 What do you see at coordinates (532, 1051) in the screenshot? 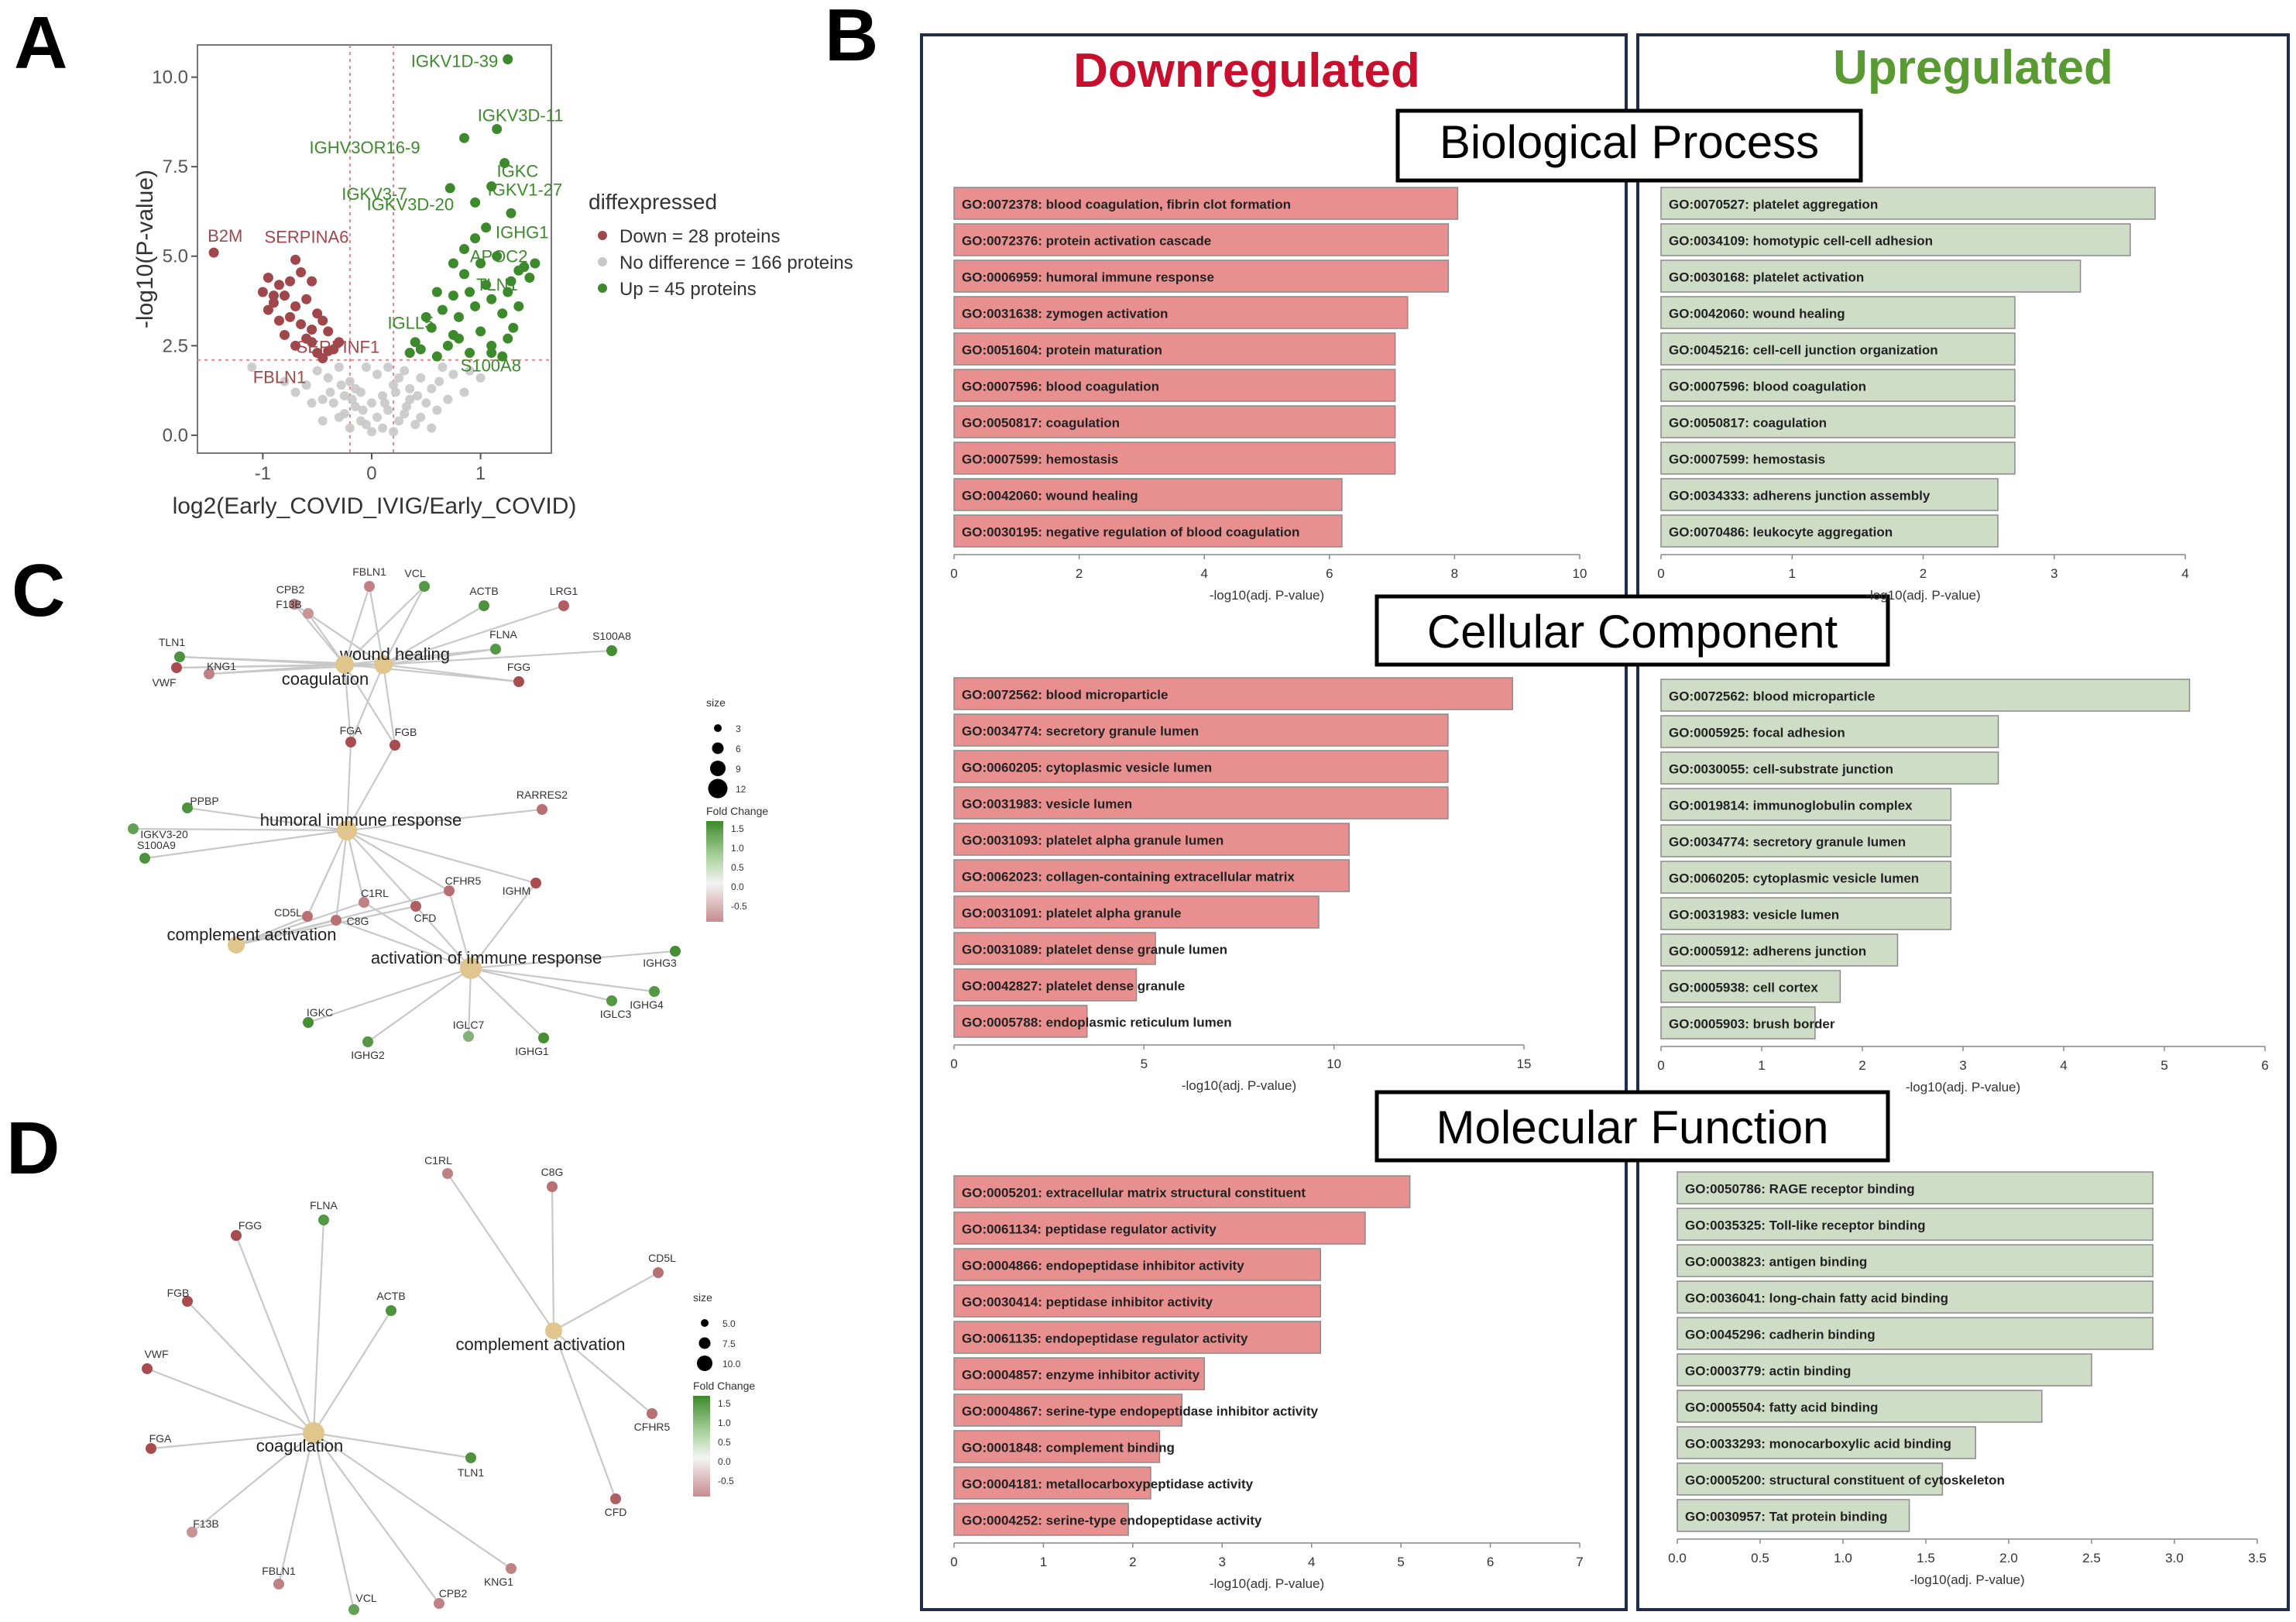
I see `gene-label: IGHG1` at bounding box center [532, 1051].